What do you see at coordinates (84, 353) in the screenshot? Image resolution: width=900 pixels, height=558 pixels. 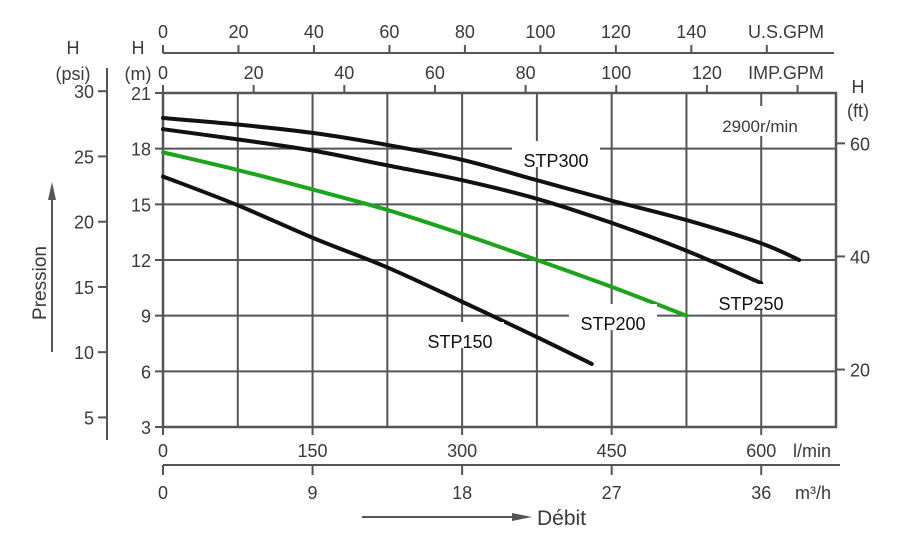 I see `psi-tick-label: 10` at bounding box center [84, 353].